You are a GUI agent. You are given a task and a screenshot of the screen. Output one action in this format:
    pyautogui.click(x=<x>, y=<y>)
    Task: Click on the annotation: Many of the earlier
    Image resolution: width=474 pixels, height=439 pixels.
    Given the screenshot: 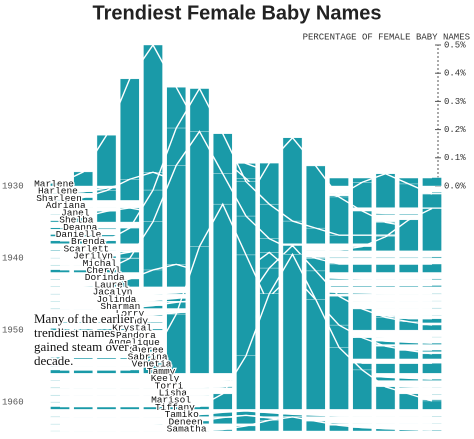 What is the action you would take?
    pyautogui.click(x=84, y=318)
    